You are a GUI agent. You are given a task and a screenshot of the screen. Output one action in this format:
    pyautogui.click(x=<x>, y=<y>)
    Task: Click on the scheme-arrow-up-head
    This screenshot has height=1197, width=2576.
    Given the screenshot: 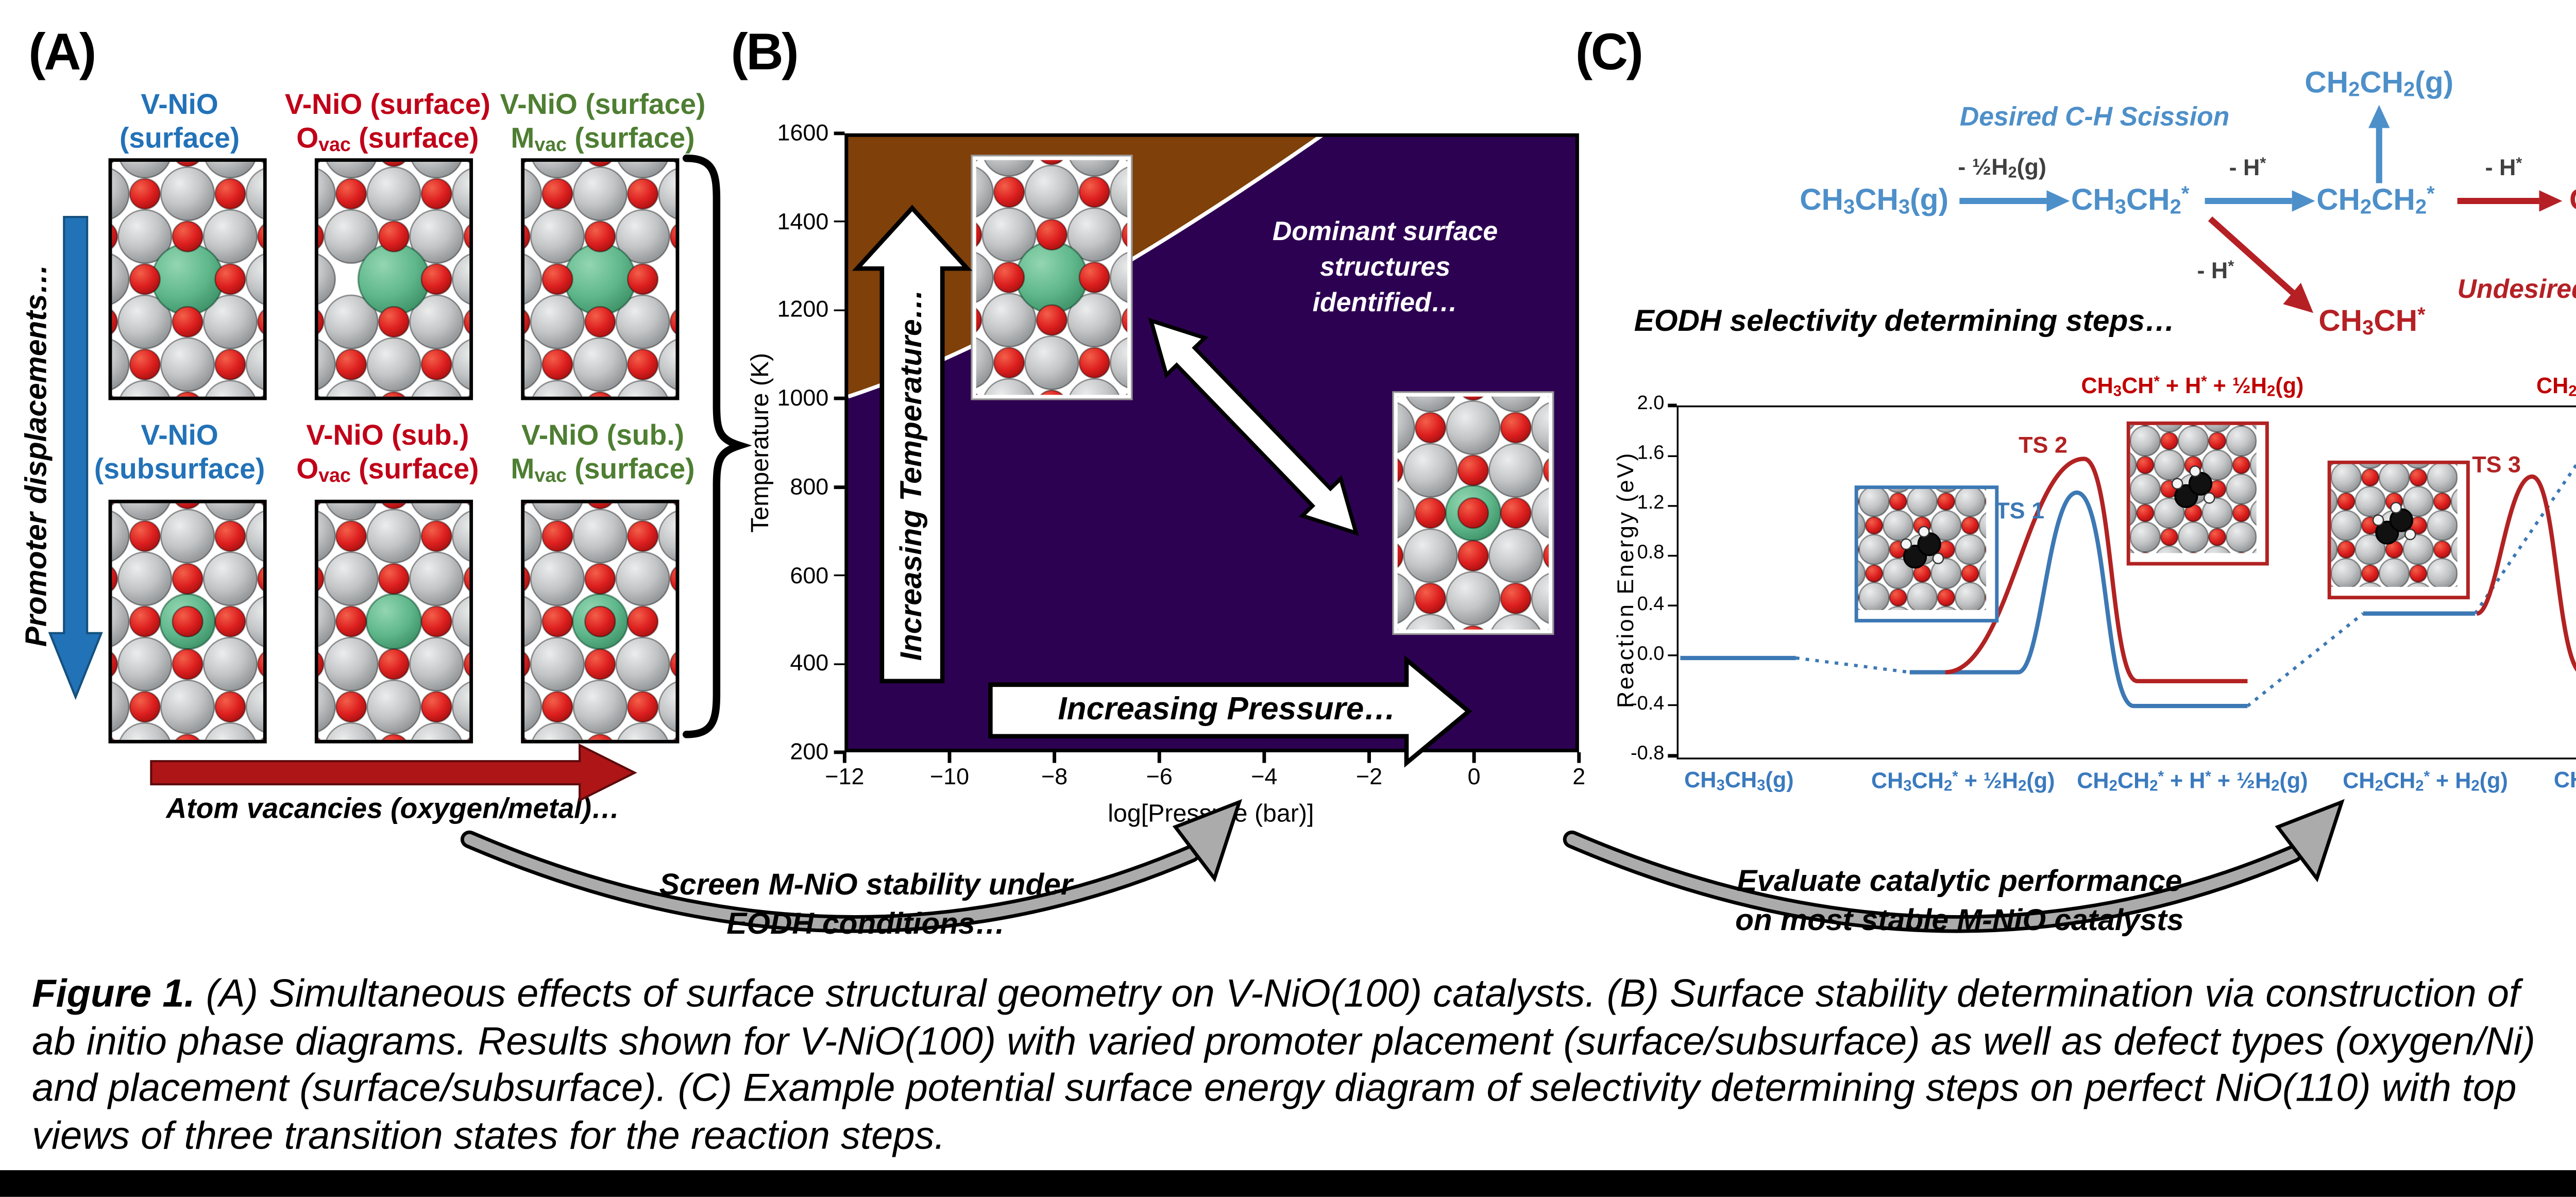 What is the action you would take?
    pyautogui.click(x=2379, y=116)
    